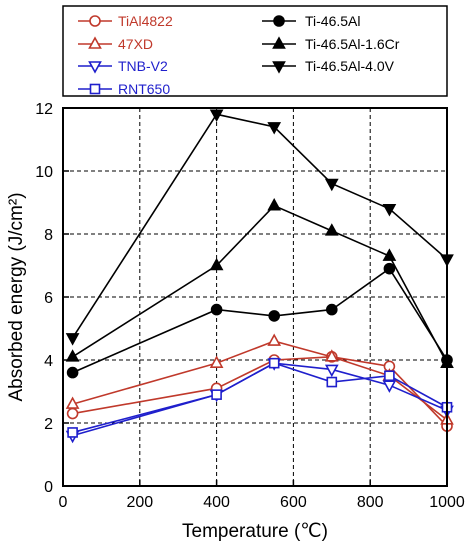 The image size is (470, 550). What do you see at coordinates (293, 502) in the screenshot?
I see `x-tick-label: 600` at bounding box center [293, 502].